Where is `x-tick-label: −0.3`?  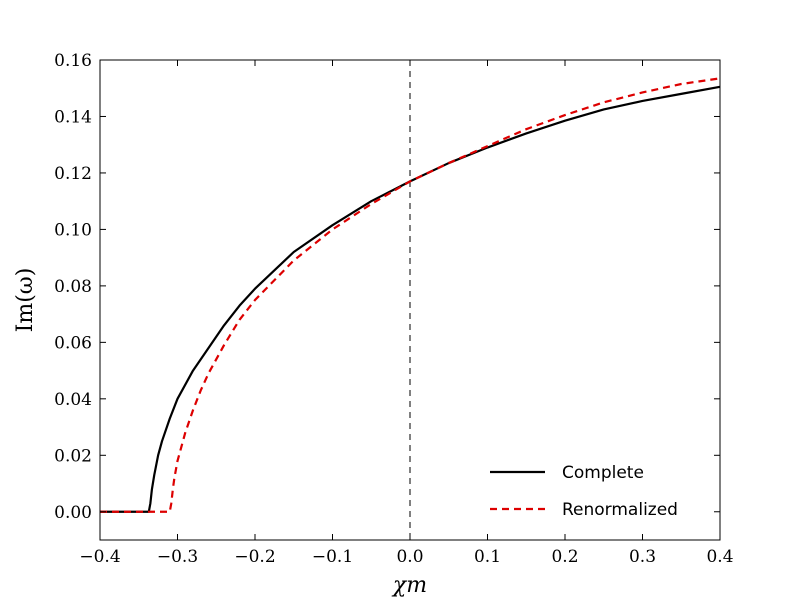 x-tick-label: −0.3 is located at coordinates (177, 557).